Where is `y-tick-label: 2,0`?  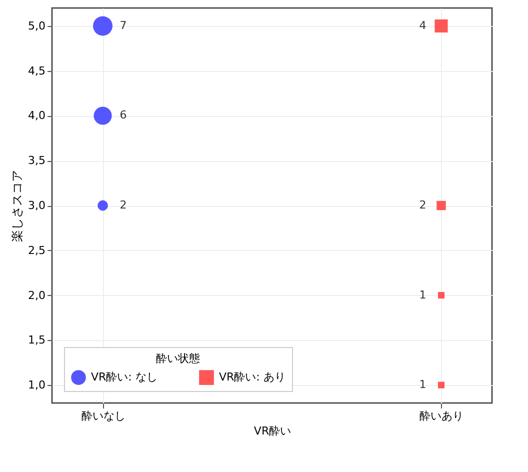
y-tick-label: 2,0 is located at coordinates (37, 295).